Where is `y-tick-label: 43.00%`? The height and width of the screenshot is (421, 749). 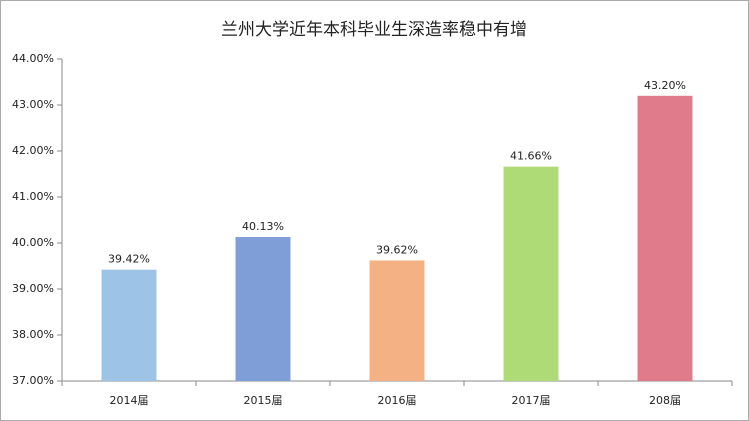
y-tick-label: 43.00% is located at coordinates (33, 104).